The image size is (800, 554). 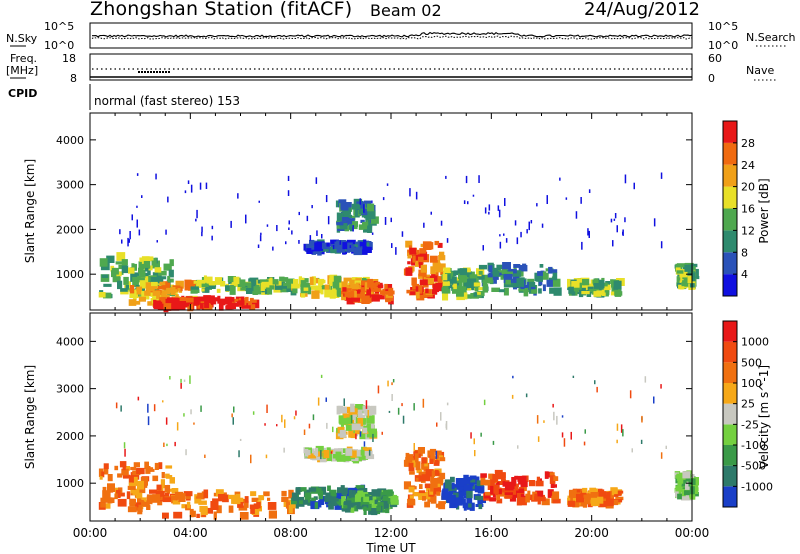 I want to click on nsky-trace, so click(x=392, y=34).